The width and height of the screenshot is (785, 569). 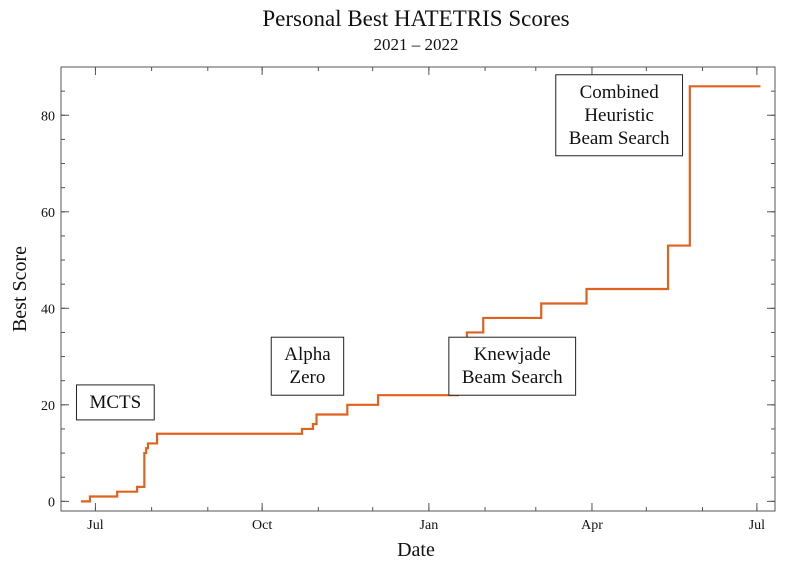 What do you see at coordinates (307, 354) in the screenshot?
I see `annotation-text: Alpha` at bounding box center [307, 354].